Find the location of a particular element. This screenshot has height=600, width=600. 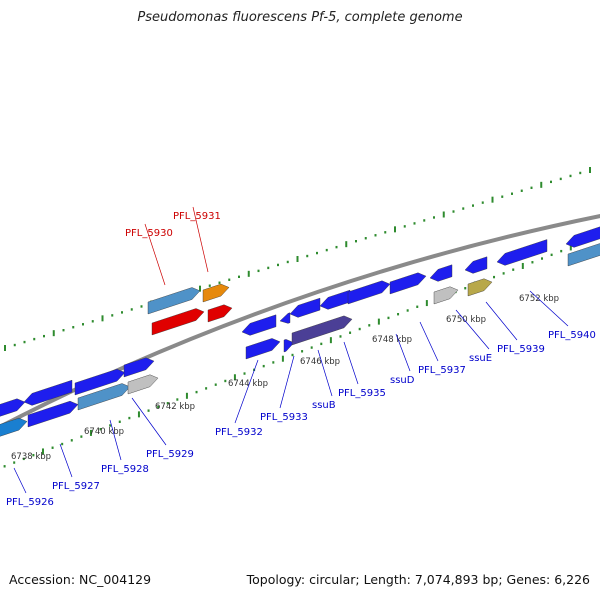

gene-arrow-ssuB is located at coordinates (322, 330).